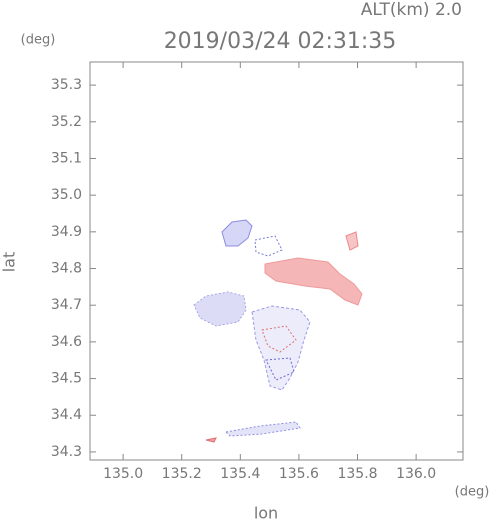 The image size is (491, 521). Describe the element at coordinates (182, 474) in the screenshot. I see `x-tick-label: 135.2` at that location.